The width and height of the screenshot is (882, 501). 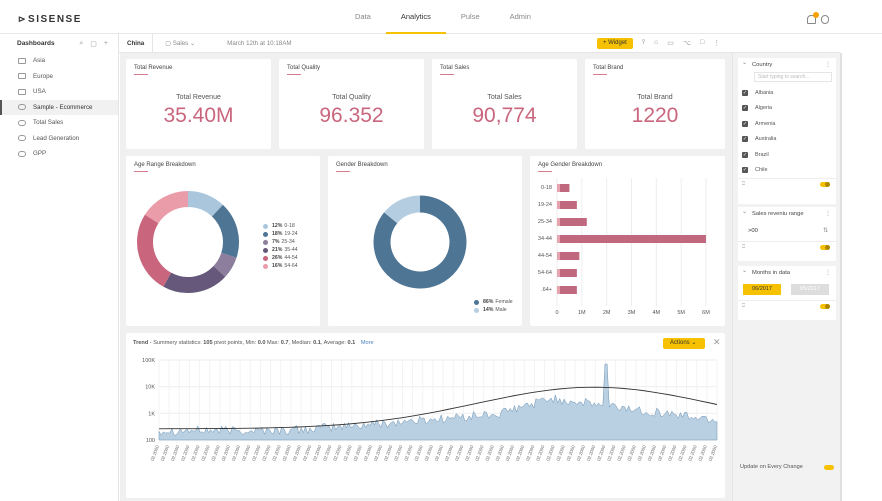 I want to click on lock-icon: ⌂, so click(x=656, y=42).